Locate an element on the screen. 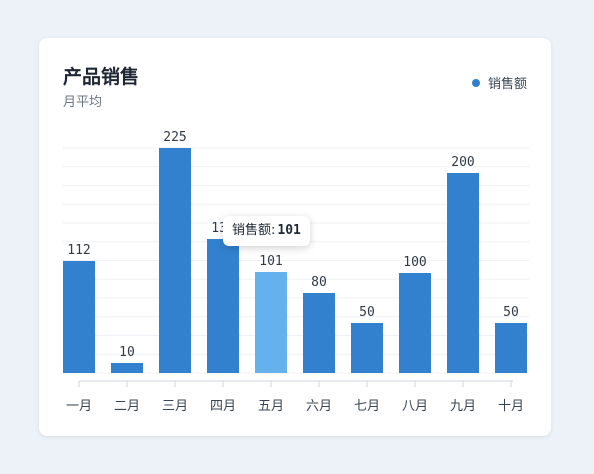 This screenshot has width=594, height=474. legend-dot-icon is located at coordinates (475, 82).